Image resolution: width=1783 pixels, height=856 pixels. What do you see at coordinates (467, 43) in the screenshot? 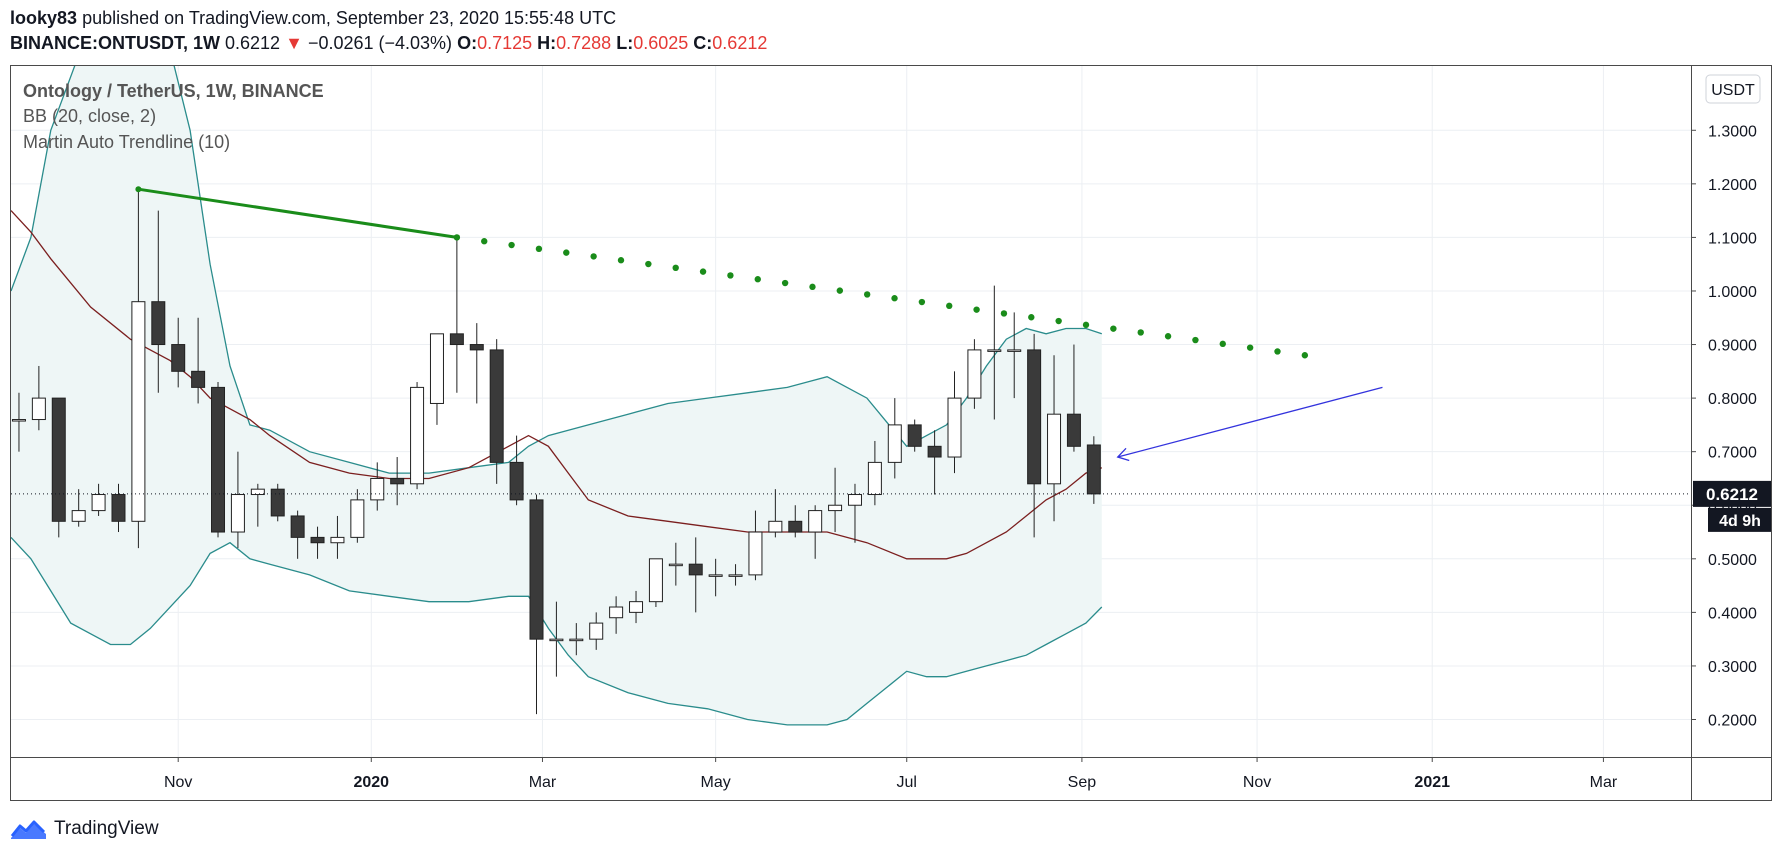
I see `open-label: O:` at bounding box center [467, 43].